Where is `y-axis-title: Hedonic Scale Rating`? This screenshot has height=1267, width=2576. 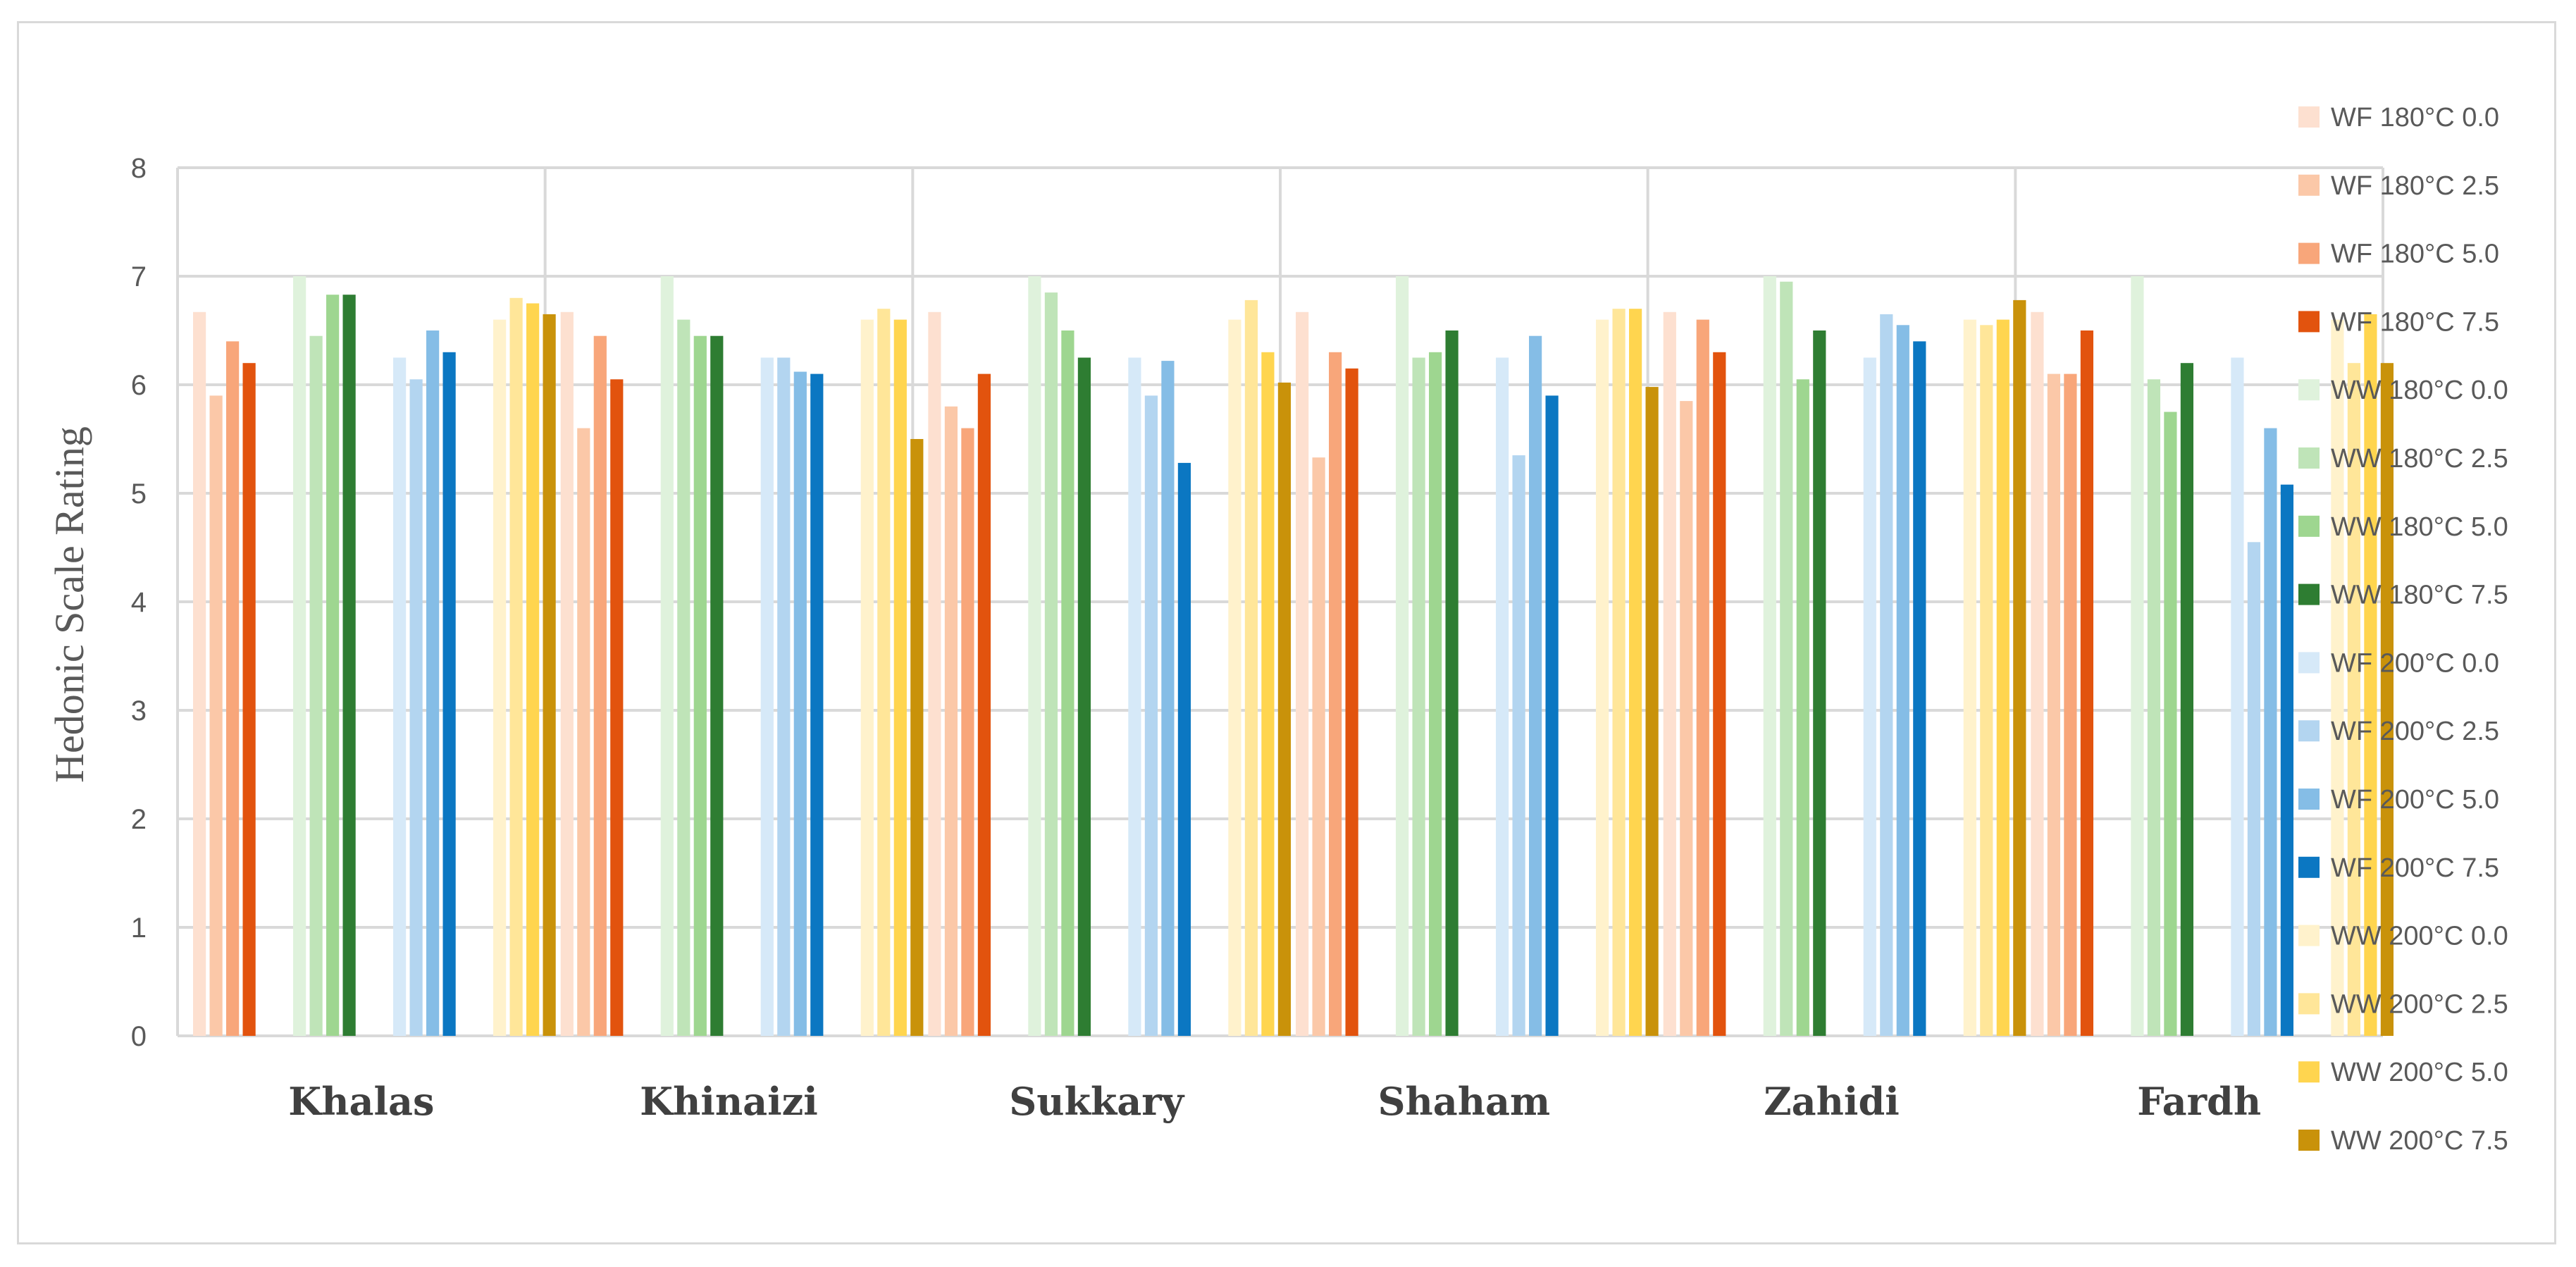 y-axis-title: Hedonic Scale Rating is located at coordinates (69, 604).